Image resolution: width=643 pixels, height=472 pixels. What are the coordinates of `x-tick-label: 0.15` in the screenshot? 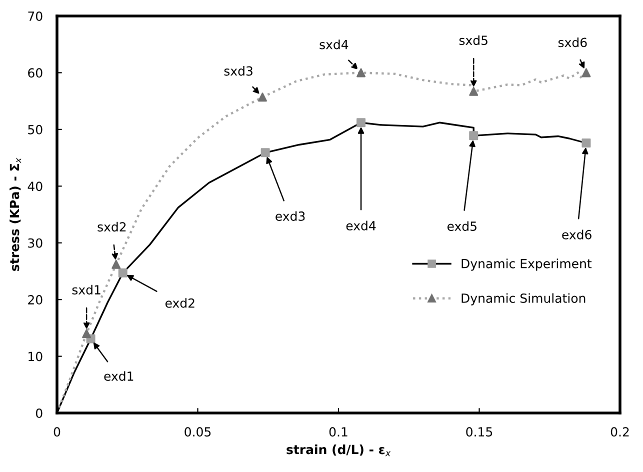 It's located at (479, 432).